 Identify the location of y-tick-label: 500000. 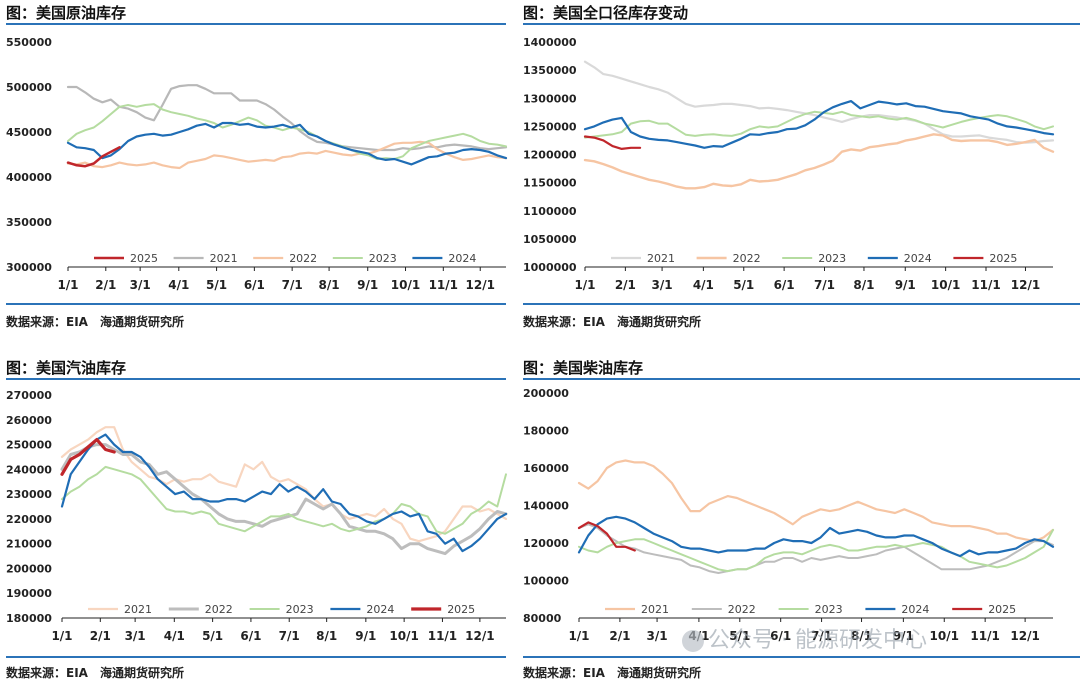
(29, 87).